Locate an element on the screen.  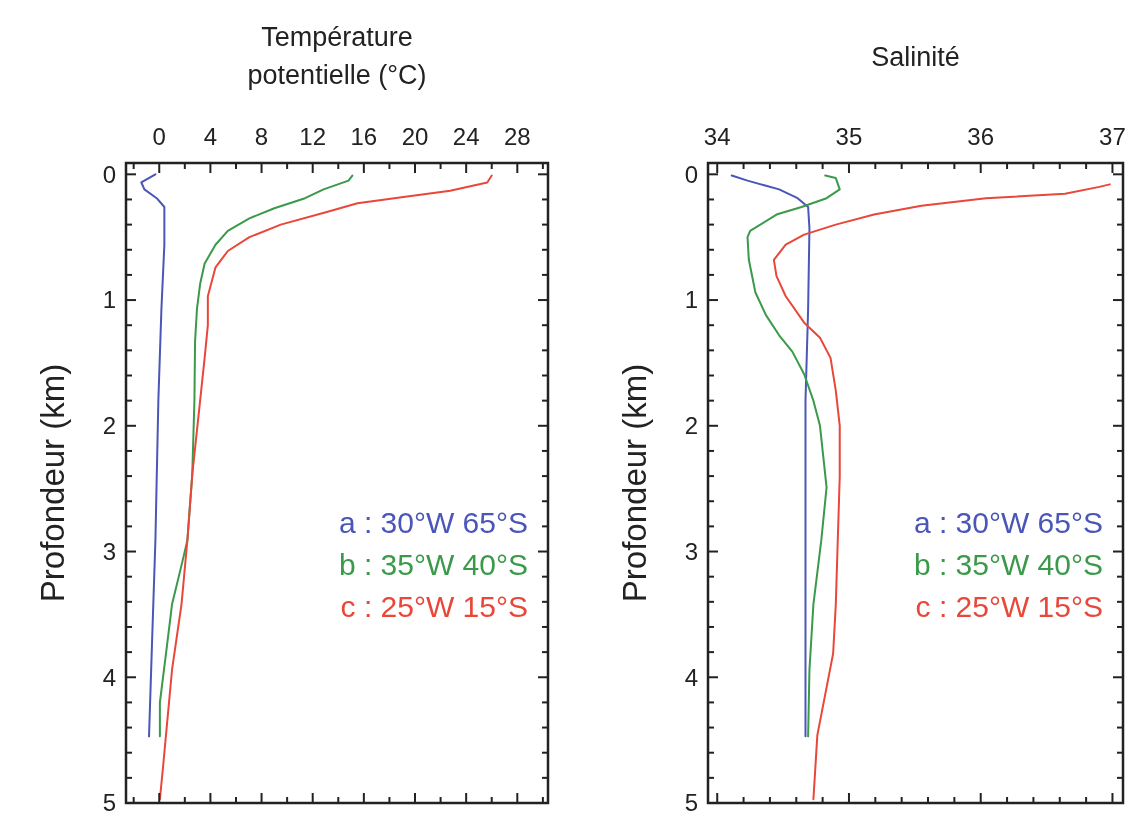
x-tick-label: 12 is located at coordinates (313, 136).